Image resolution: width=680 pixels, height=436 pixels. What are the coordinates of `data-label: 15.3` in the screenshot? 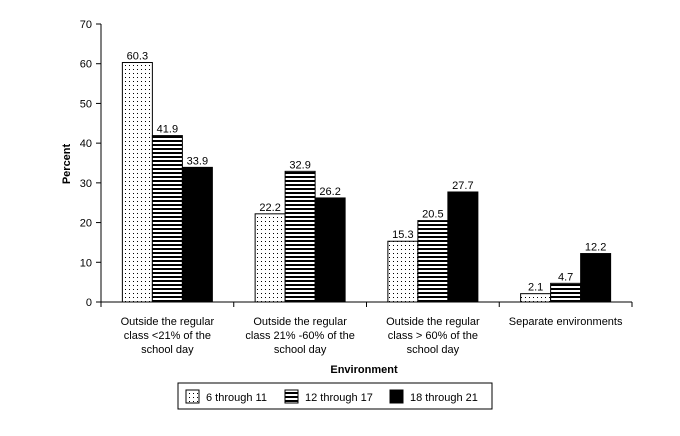 It's located at (402, 235).